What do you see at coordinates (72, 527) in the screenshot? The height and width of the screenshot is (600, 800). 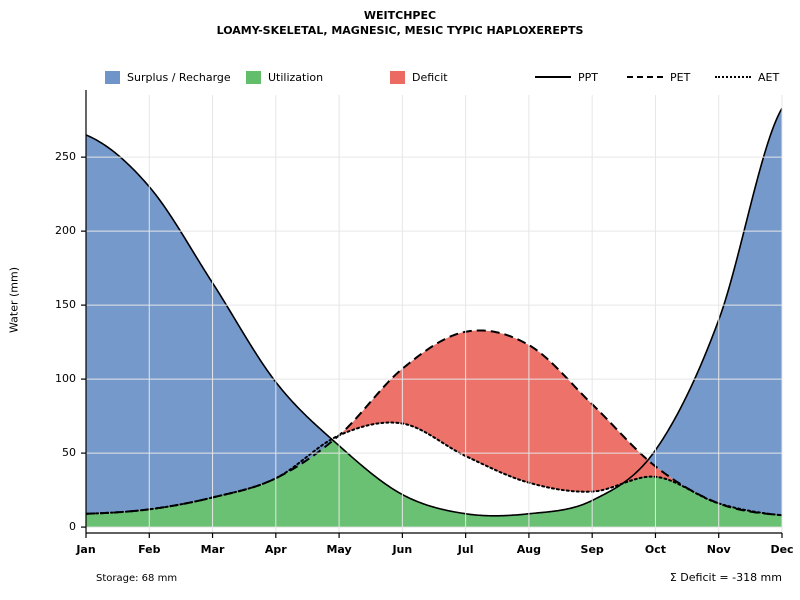 I see `y-tick-label: 0` at bounding box center [72, 527].